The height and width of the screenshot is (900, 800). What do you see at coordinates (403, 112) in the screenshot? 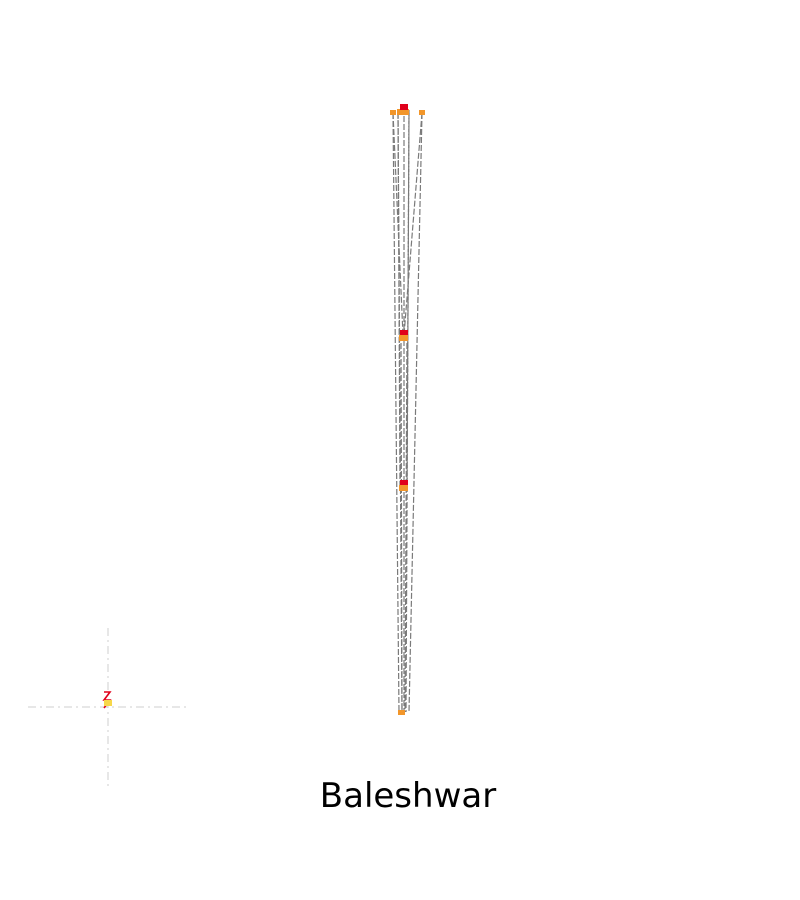
I see `top-marker-orange-mid` at bounding box center [403, 112].